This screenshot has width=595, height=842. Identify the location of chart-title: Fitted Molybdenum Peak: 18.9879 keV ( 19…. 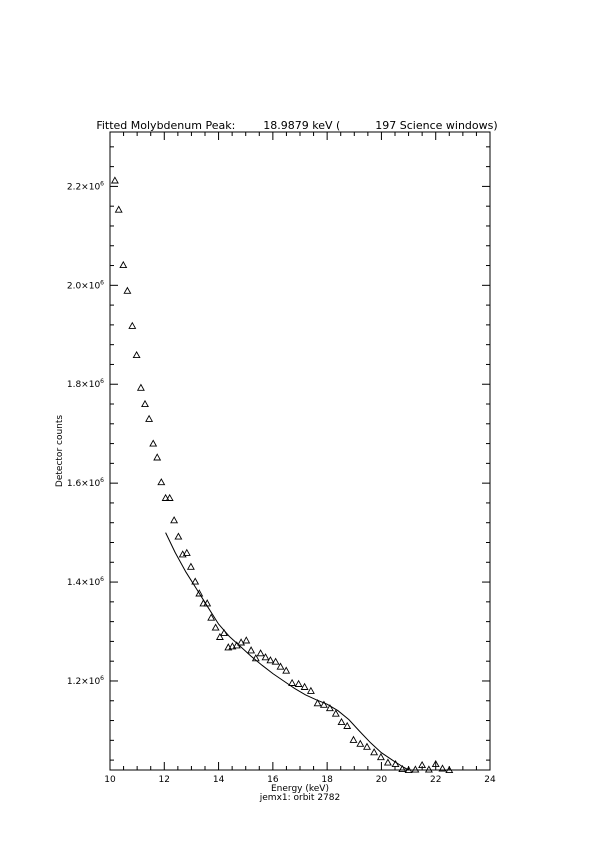
(296, 125).